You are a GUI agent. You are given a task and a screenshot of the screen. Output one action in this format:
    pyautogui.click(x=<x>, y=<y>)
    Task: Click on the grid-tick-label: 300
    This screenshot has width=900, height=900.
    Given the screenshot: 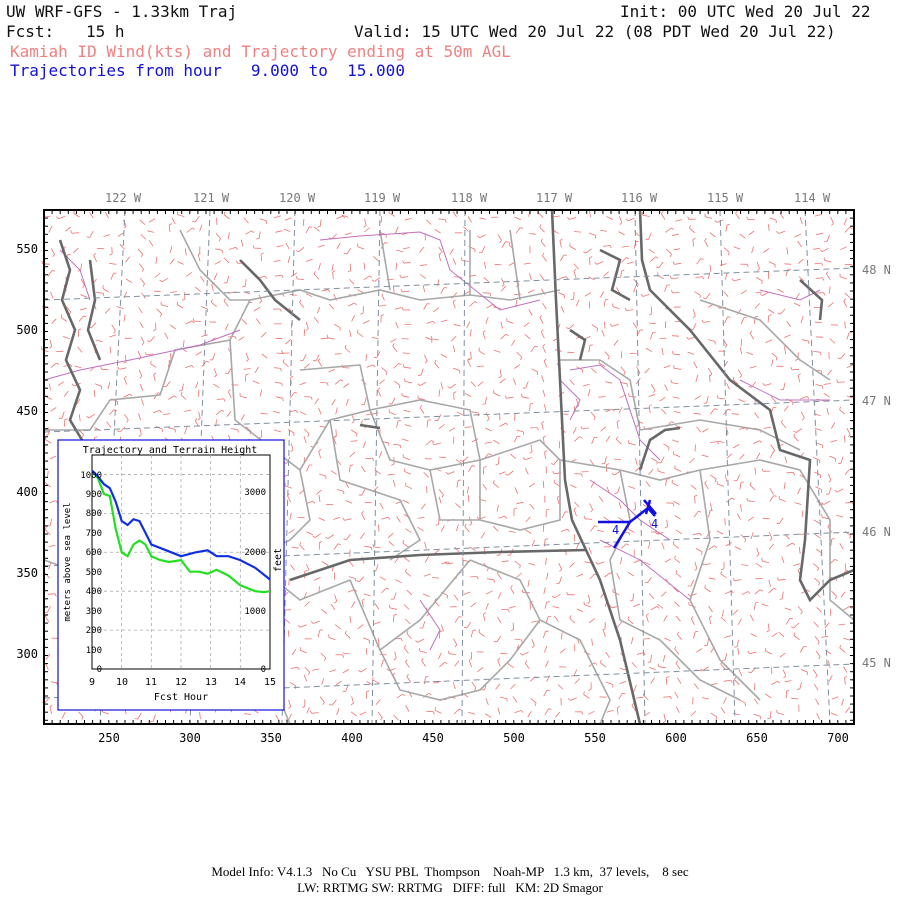 What is the action you would take?
    pyautogui.click(x=190, y=738)
    